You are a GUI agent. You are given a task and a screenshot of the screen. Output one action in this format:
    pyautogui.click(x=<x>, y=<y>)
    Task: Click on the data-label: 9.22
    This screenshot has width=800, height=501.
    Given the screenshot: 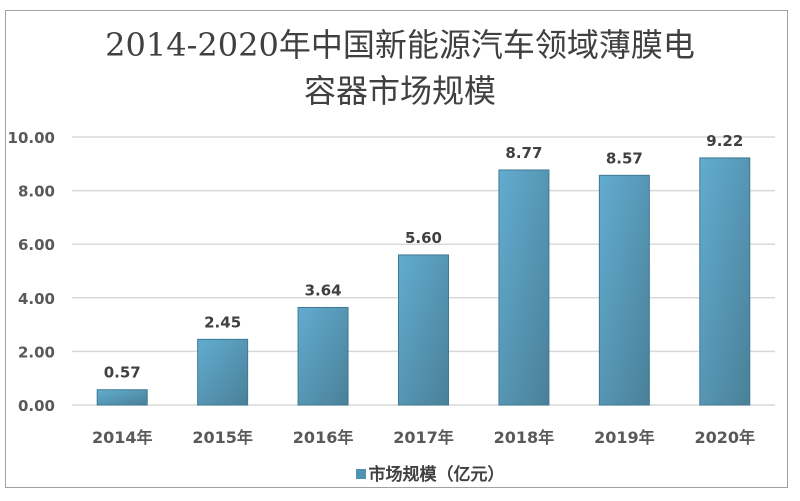 What is the action you would take?
    pyautogui.click(x=724, y=141)
    